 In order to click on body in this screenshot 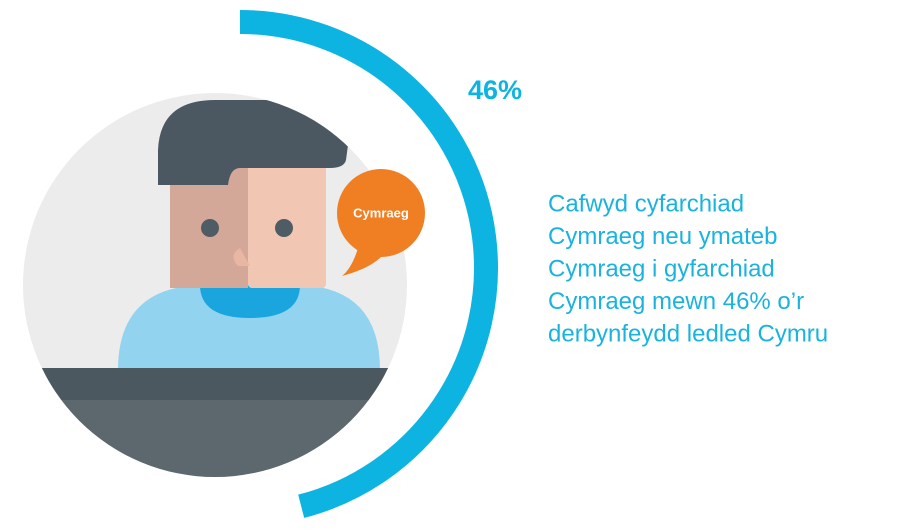, I will do `click(249, 327)`.